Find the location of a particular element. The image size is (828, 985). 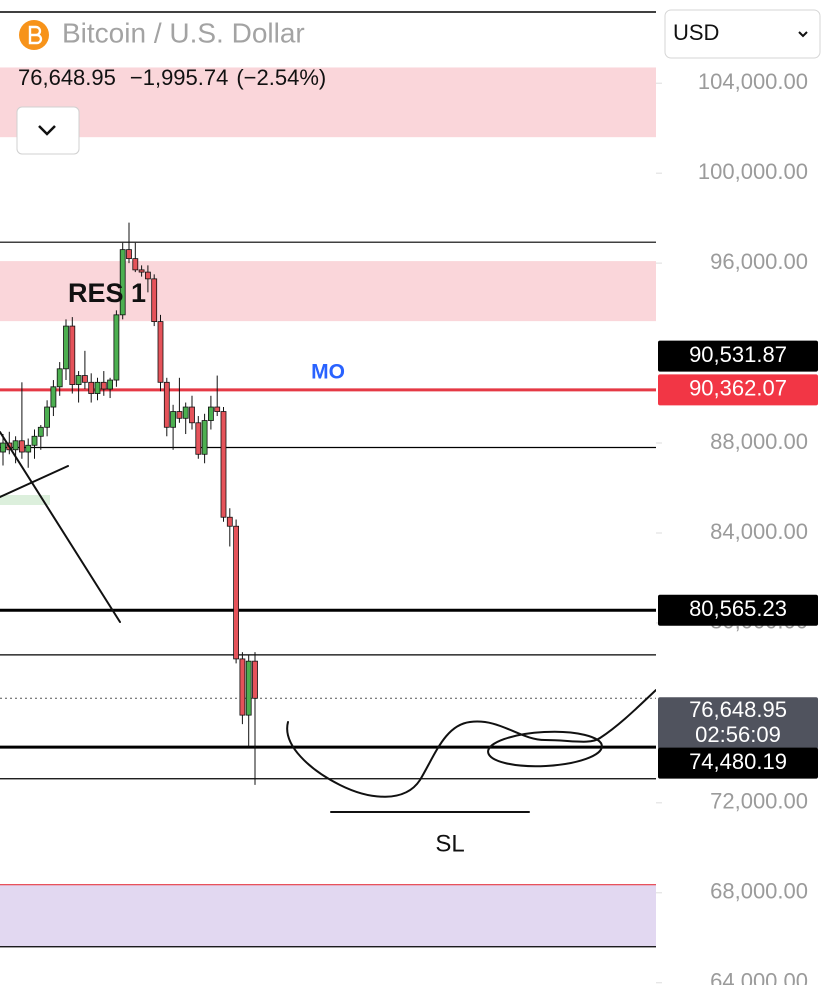

bitcoin-glyph is located at coordinates (35, 35).